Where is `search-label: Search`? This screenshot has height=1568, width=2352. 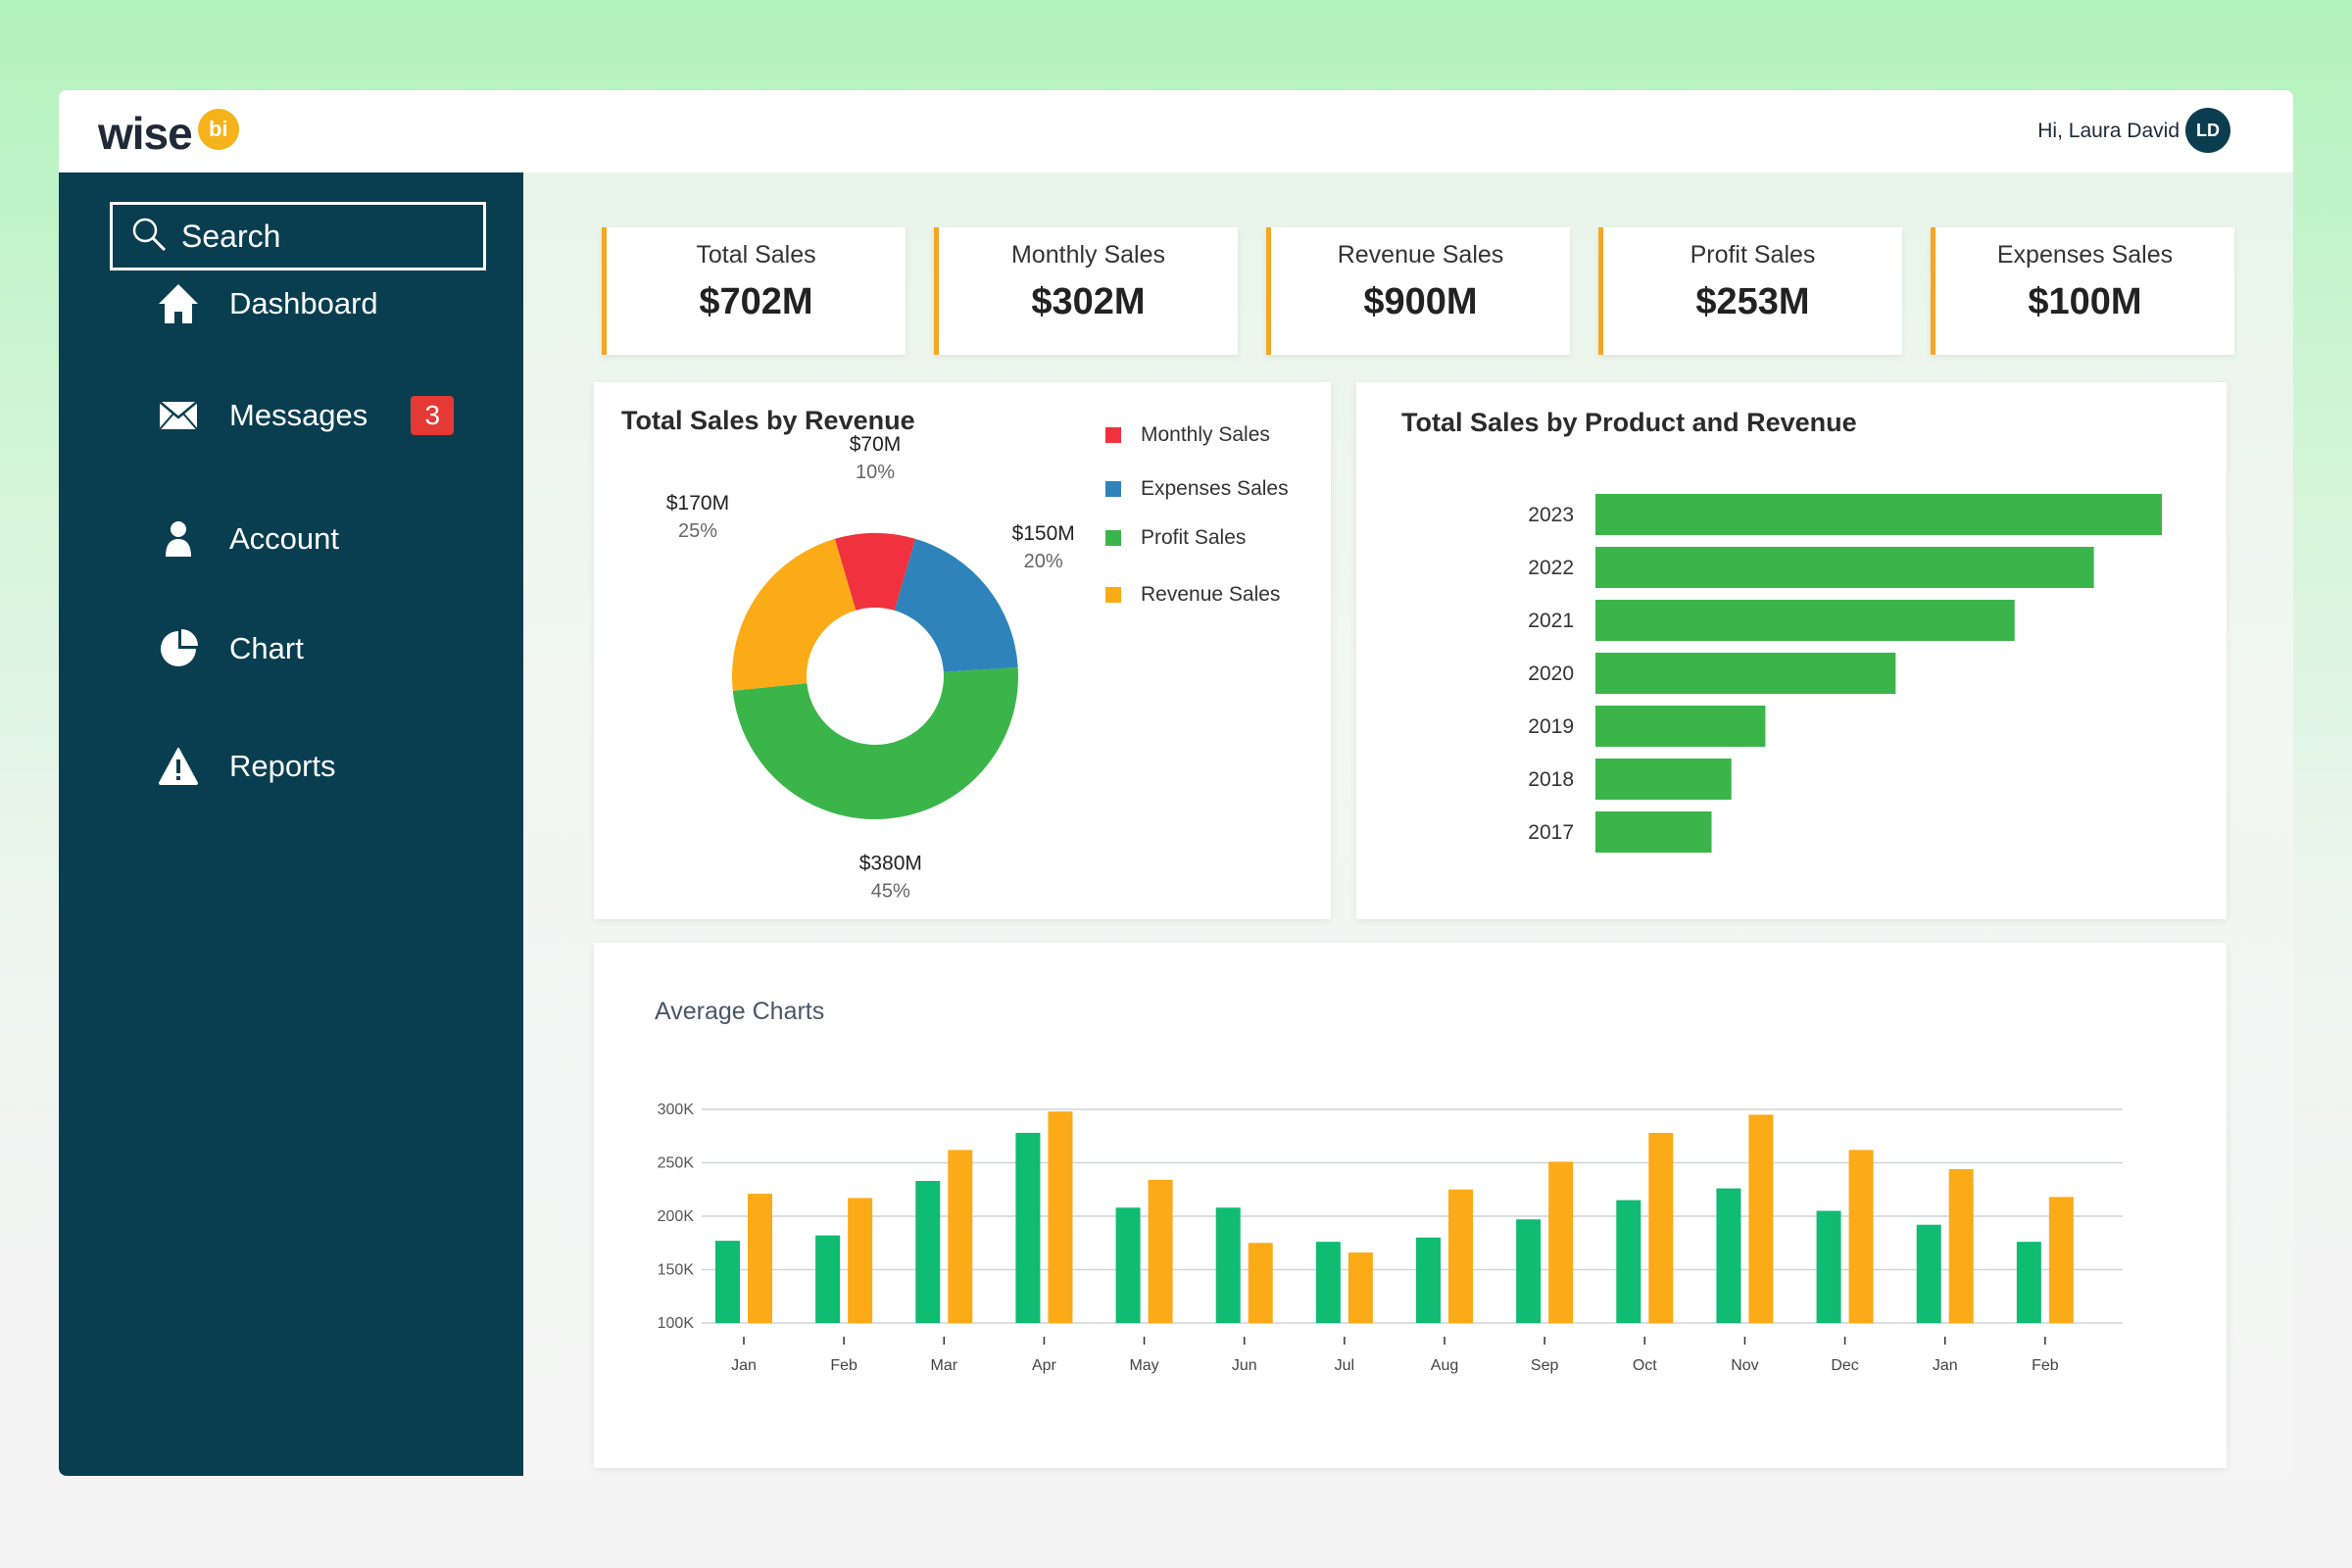 search-label: Search is located at coordinates (231, 236).